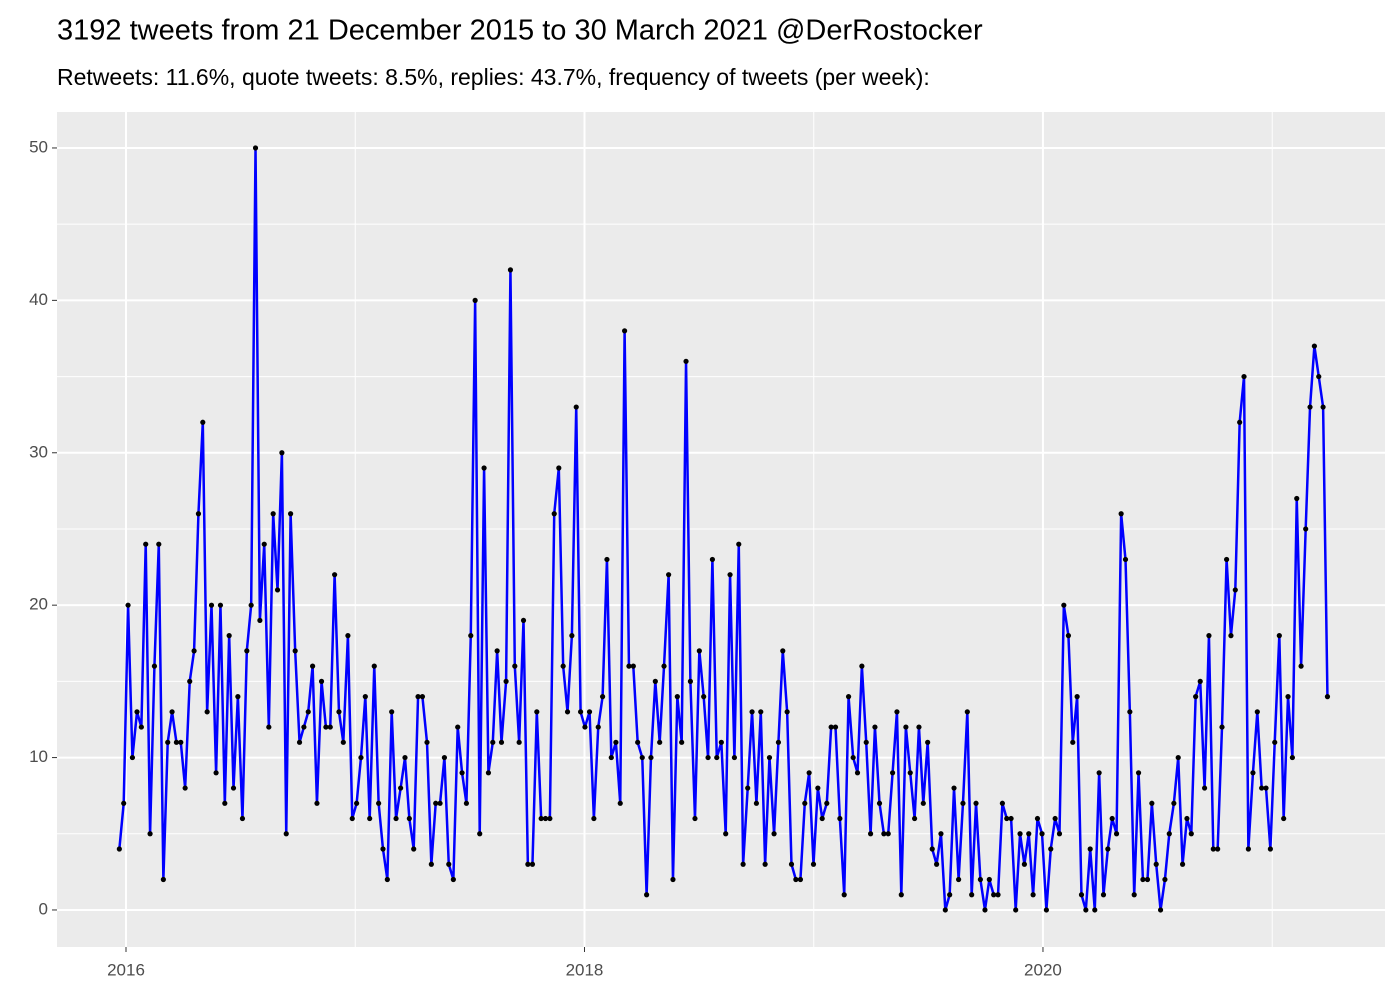 This screenshot has width=1400, height=1000. What do you see at coordinates (38, 451) in the screenshot?
I see `y-tick-label: 30` at bounding box center [38, 451].